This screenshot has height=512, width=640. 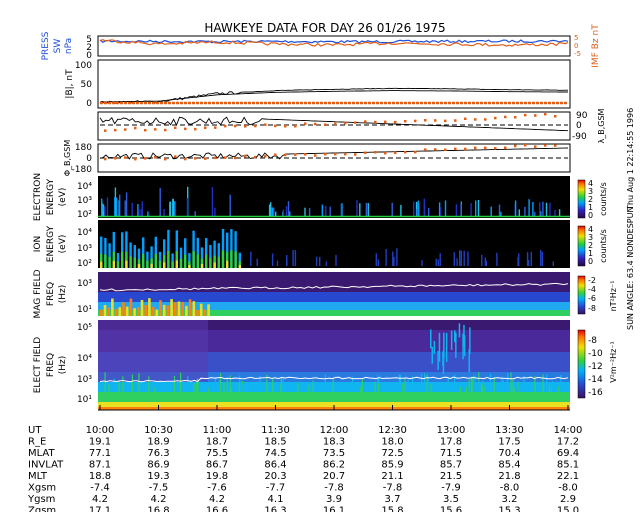 What do you see at coordinates (84, 264) in the screenshot?
I see `ion-tick-1e2: 10²` at bounding box center [84, 264].